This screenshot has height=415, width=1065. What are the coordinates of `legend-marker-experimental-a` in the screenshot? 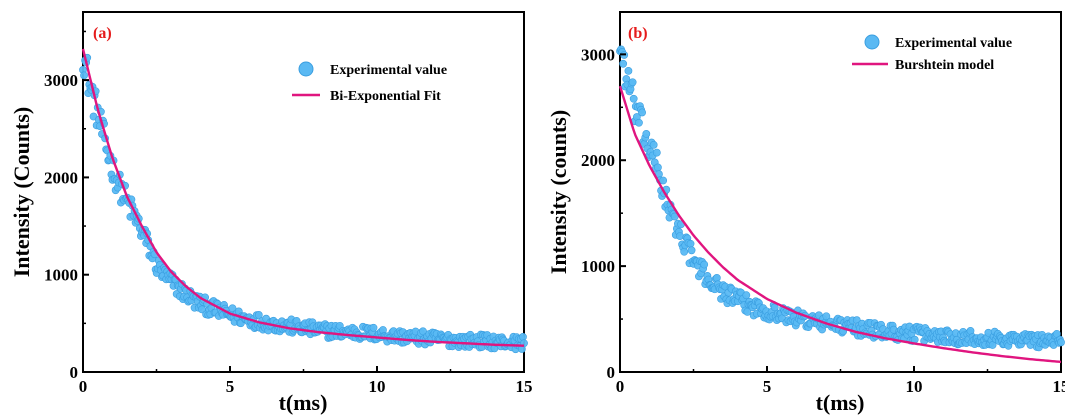 It's located at (306, 69).